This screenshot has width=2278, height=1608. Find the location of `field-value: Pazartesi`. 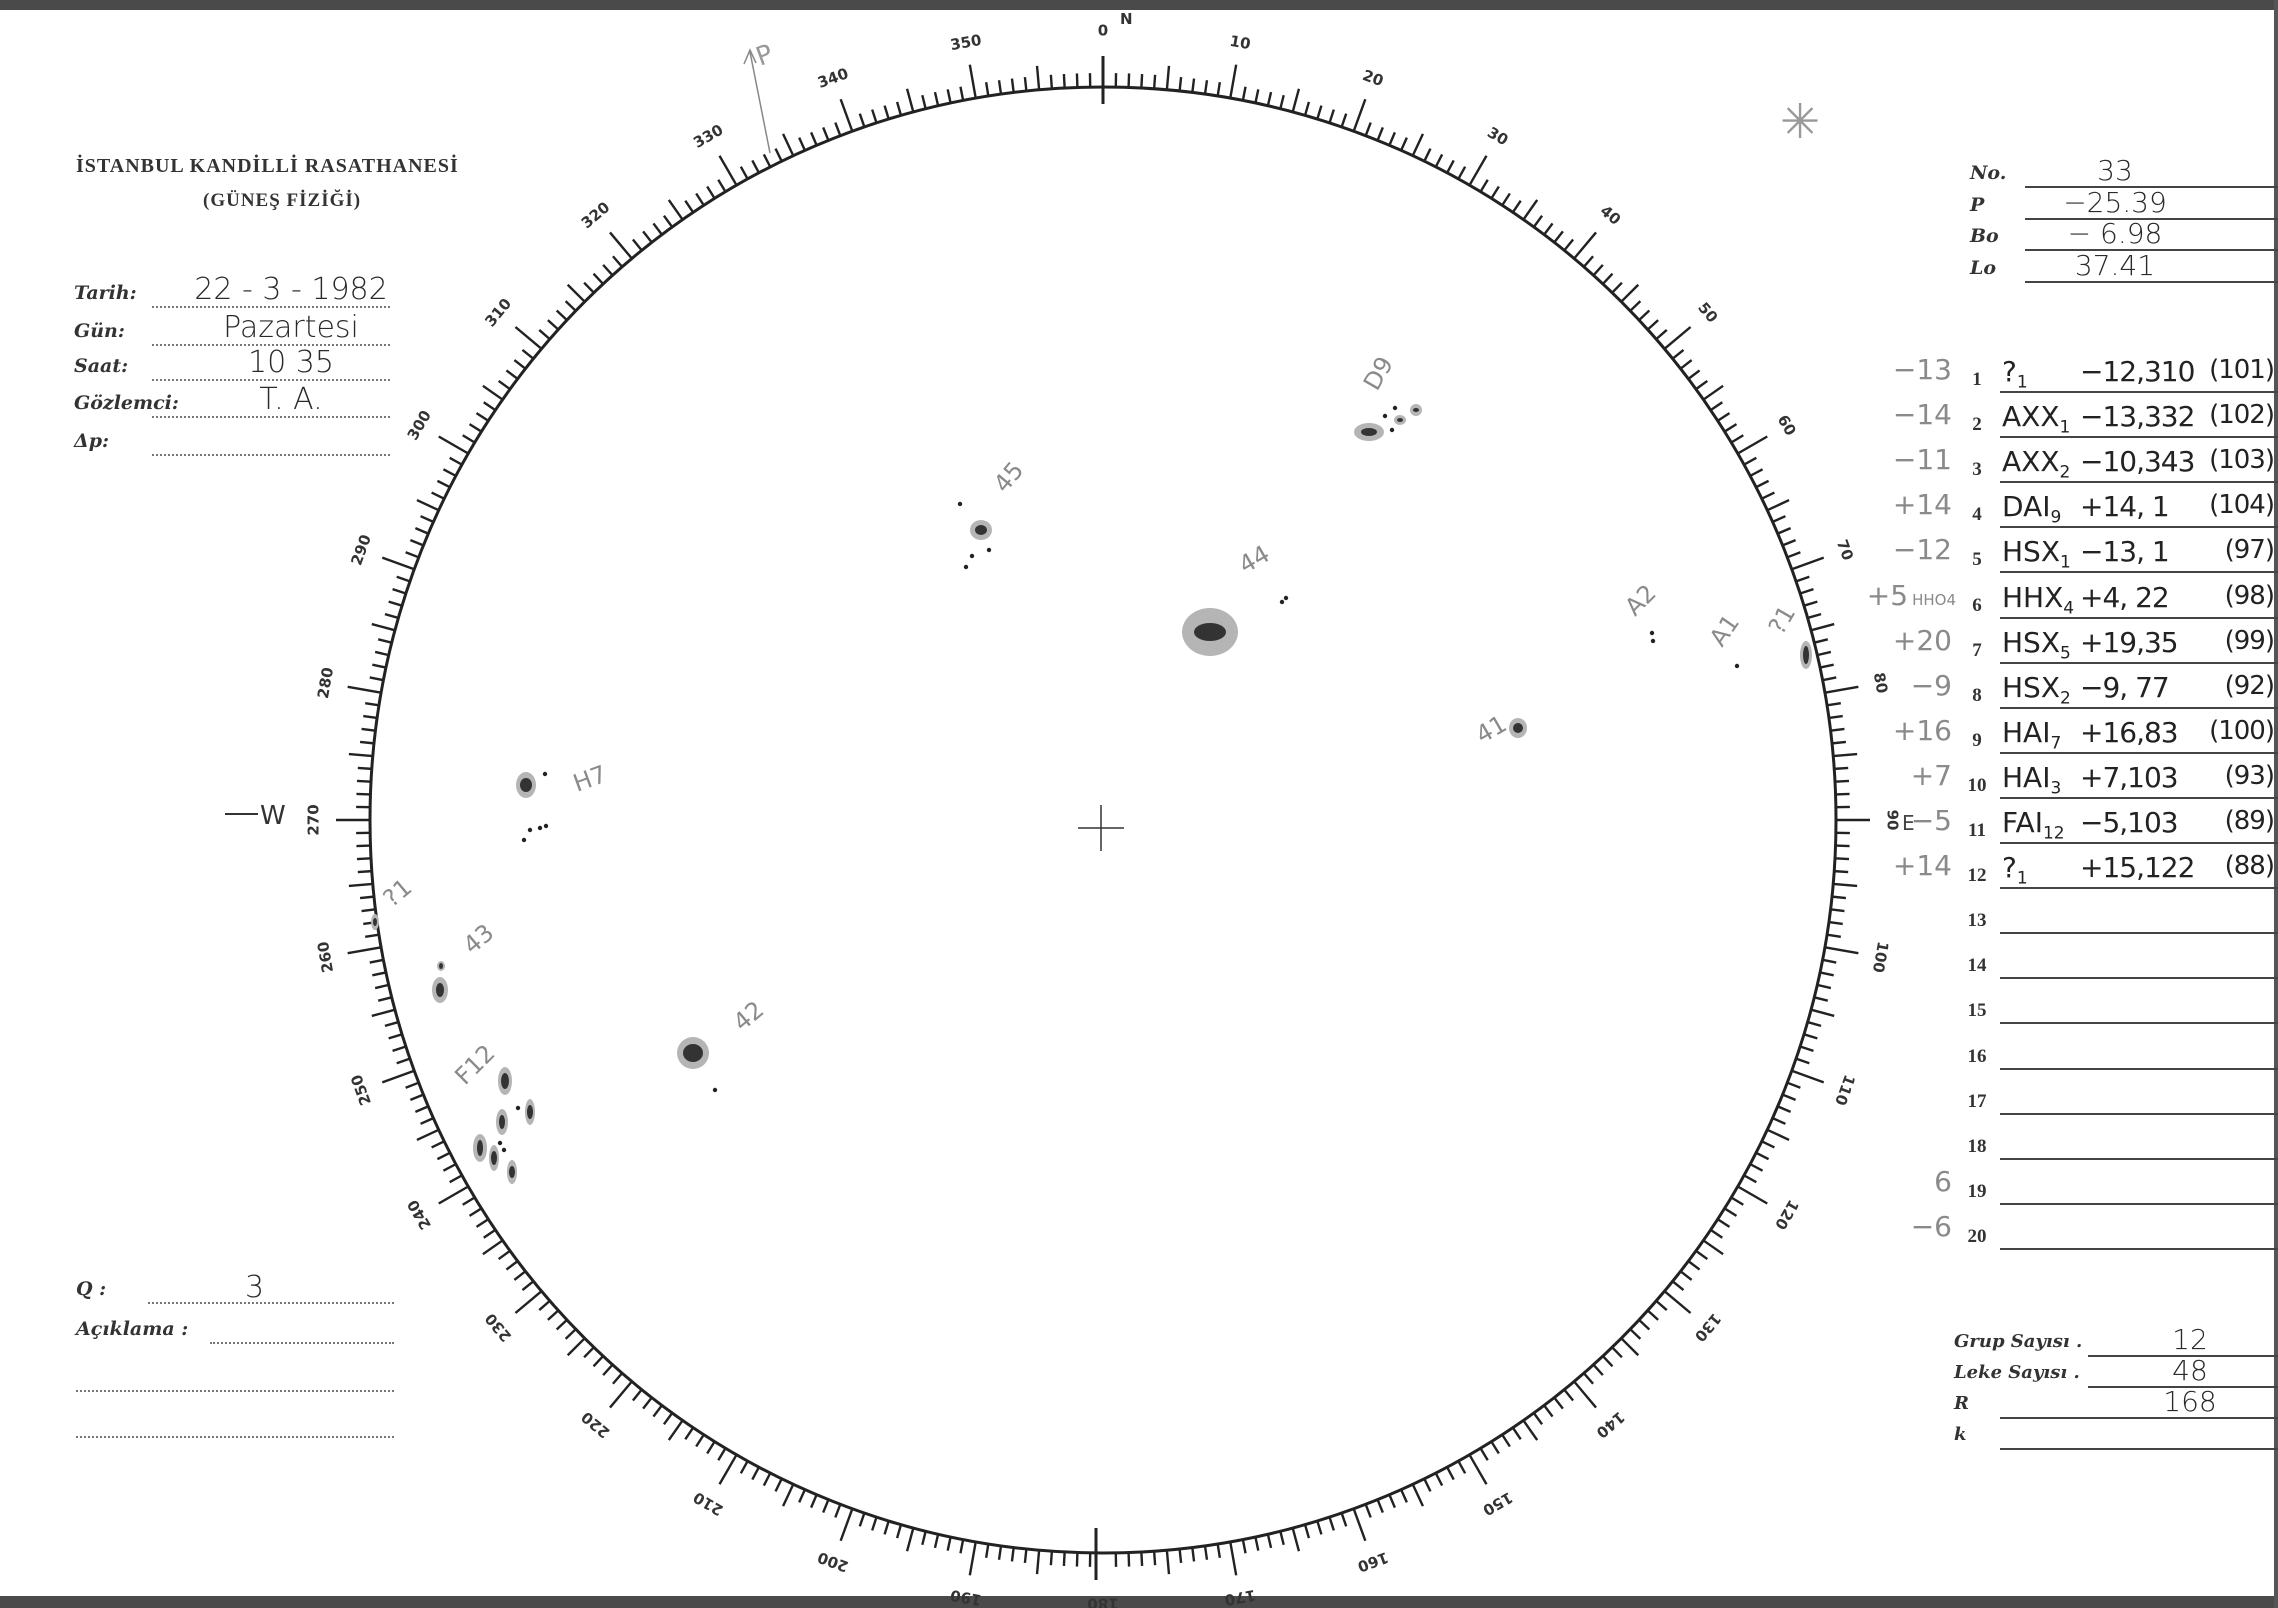

field-value: Pazartesi is located at coordinates (291, 327).